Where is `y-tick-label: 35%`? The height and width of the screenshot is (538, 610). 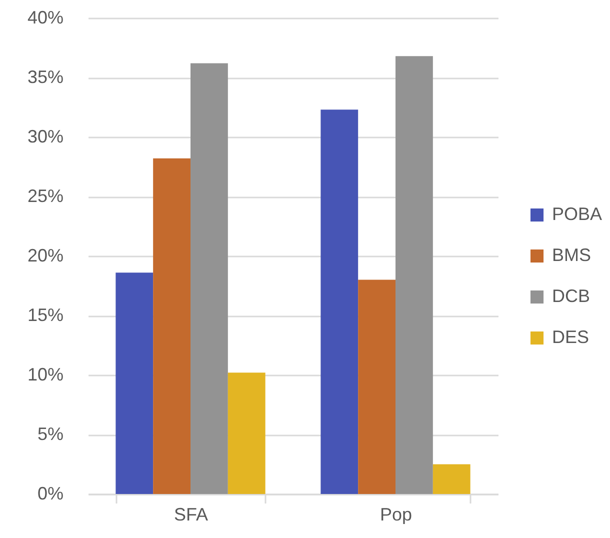
y-tick-label: 35% is located at coordinates (45, 77).